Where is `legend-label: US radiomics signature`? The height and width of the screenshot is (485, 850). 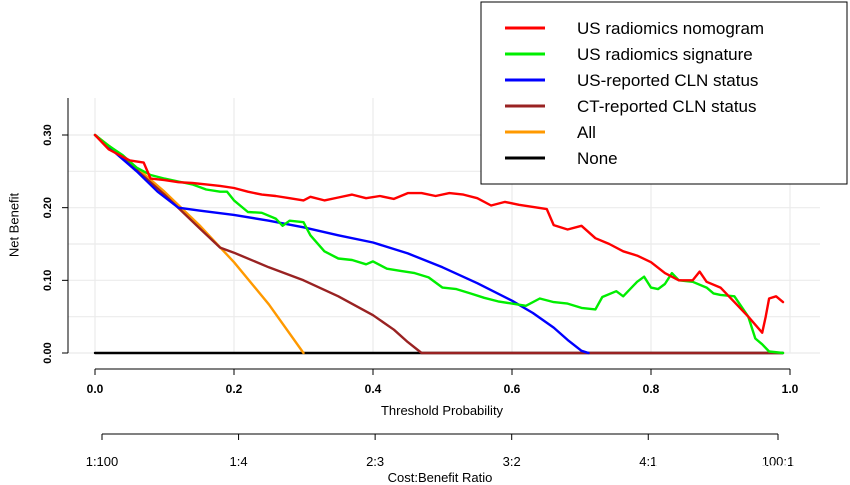 legend-label: US radiomics signature is located at coordinates (665, 54).